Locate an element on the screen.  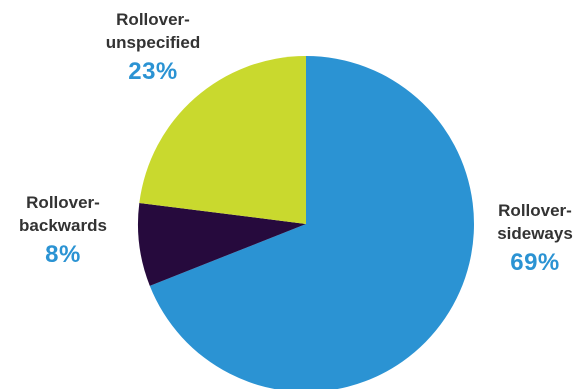
slice-name-line2: unspecified is located at coordinates (153, 42).